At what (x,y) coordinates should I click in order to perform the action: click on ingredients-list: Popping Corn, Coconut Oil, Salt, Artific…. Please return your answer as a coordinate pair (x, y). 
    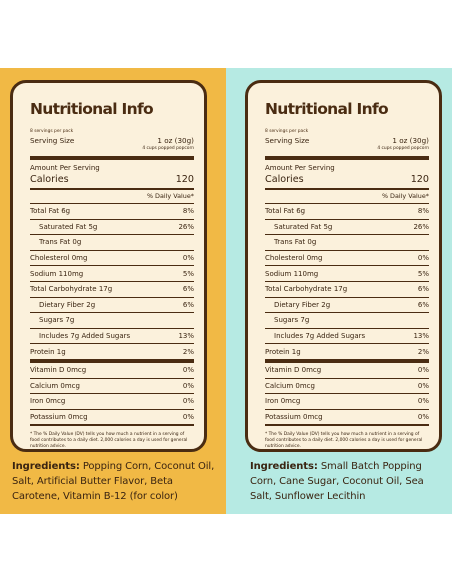
    Looking at the image, I should click on (113, 481).